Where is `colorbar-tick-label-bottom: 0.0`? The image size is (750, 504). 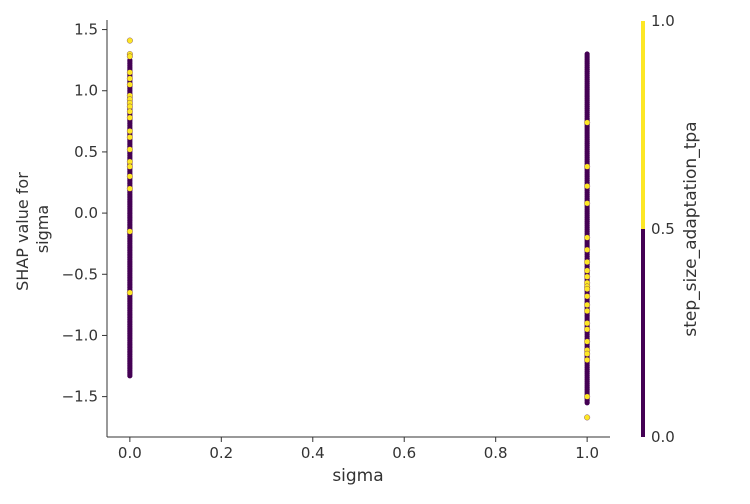
colorbar-tick-label-bottom: 0.0 is located at coordinates (663, 437).